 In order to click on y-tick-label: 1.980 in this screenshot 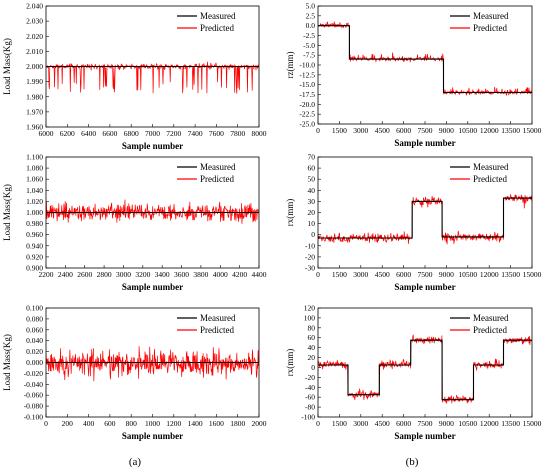, I will do `click(34, 96)`.